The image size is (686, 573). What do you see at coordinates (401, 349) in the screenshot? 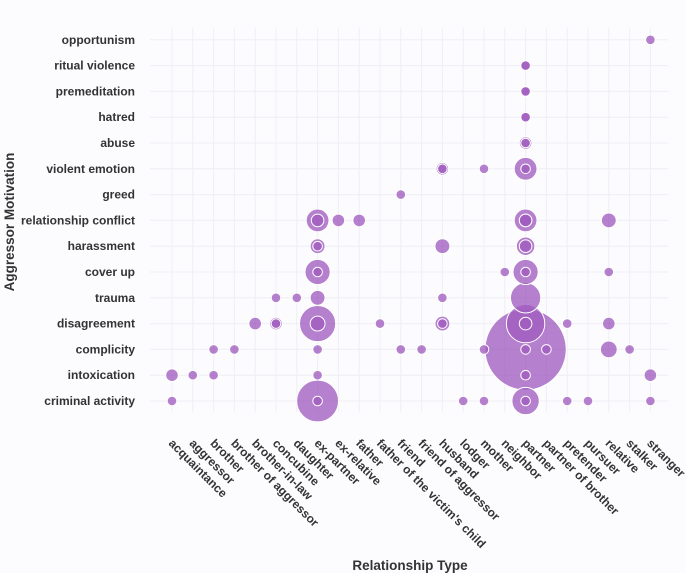
I see `bubble: friend / complicity: 1` at bounding box center [401, 349].